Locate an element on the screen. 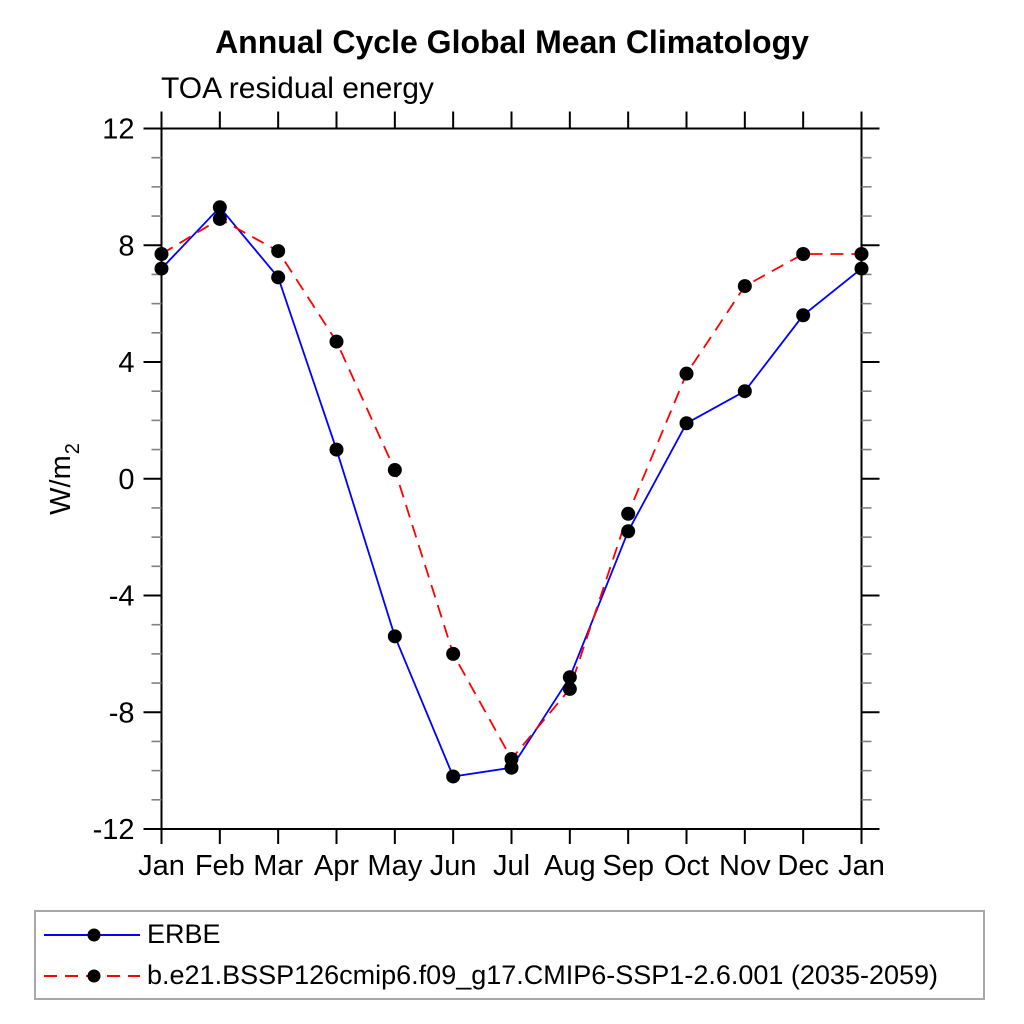 Image resolution: width=1024 pixels, height=1024 pixels. x-tick-label: Apr is located at coordinates (336, 866).